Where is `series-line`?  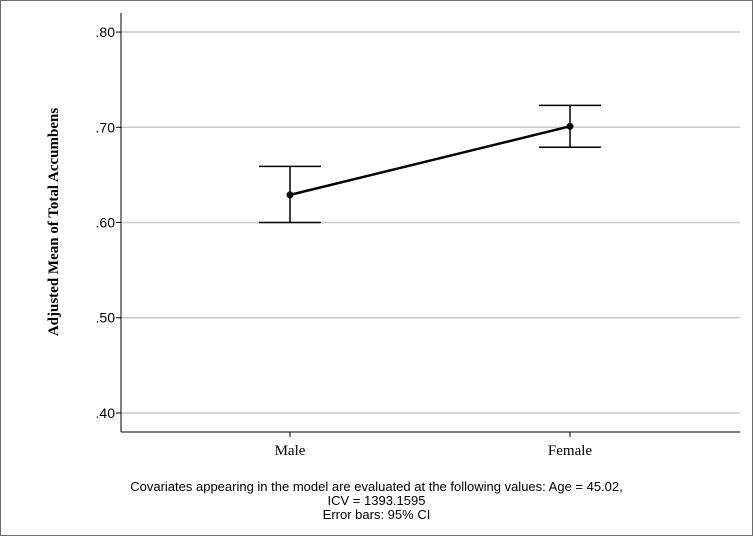
series-line is located at coordinates (430, 161).